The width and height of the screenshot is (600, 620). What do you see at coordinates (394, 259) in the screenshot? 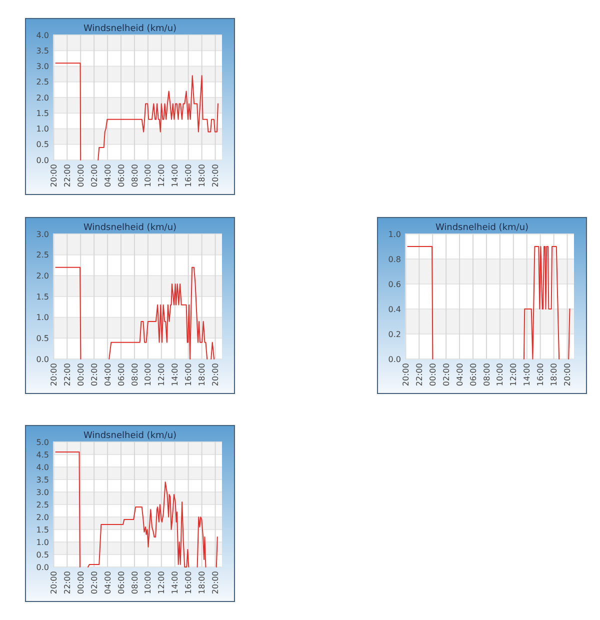
I see `y-tick-label: 0.8` at bounding box center [394, 259].